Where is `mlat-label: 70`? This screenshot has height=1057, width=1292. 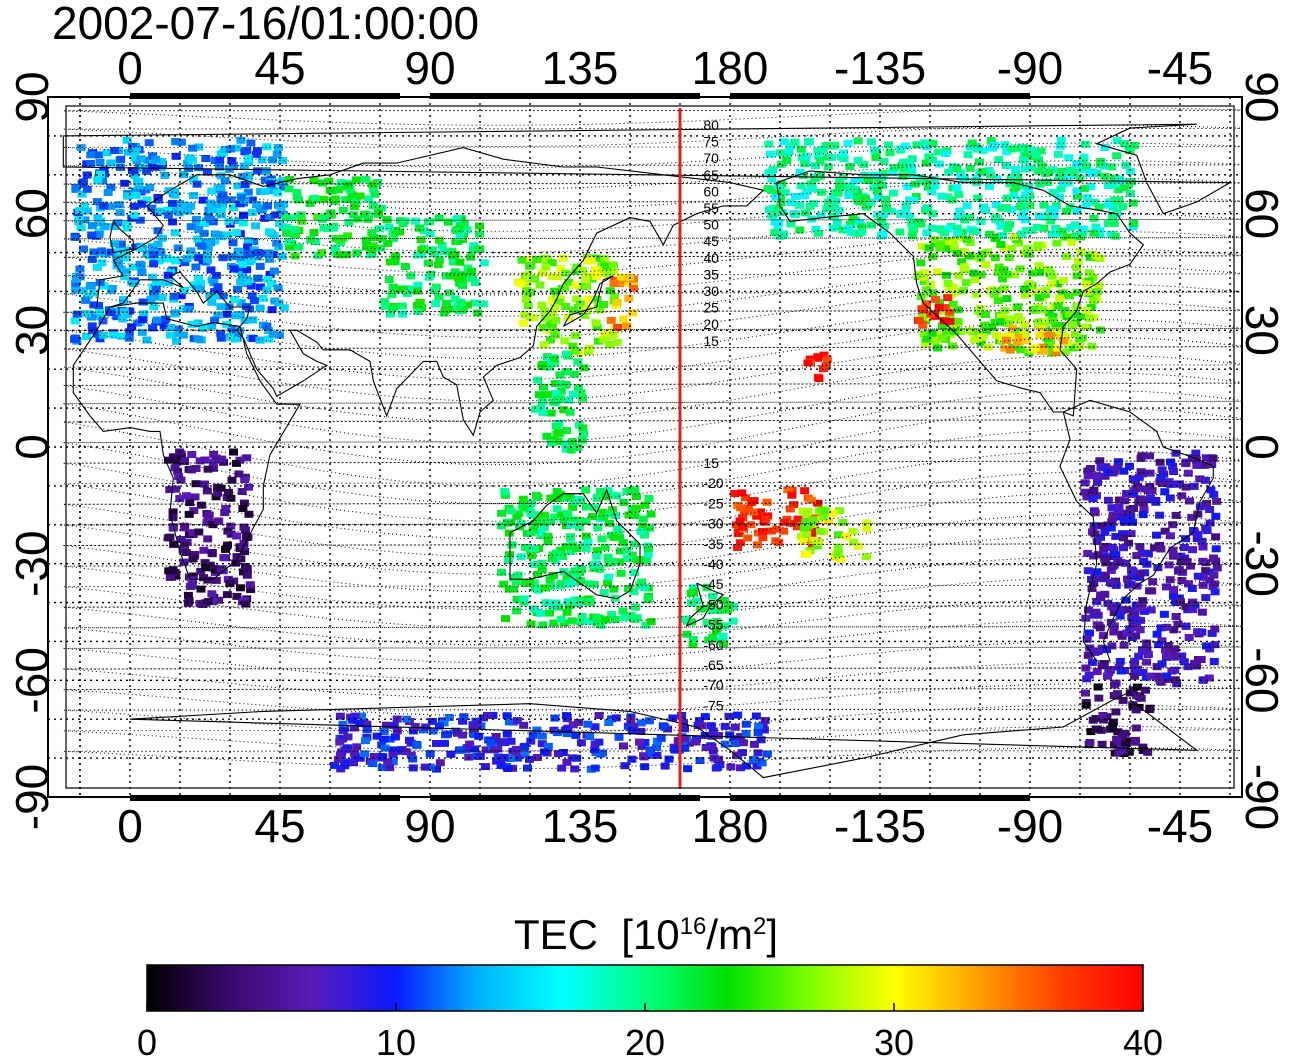
mlat-label: 70 is located at coordinates (711, 158).